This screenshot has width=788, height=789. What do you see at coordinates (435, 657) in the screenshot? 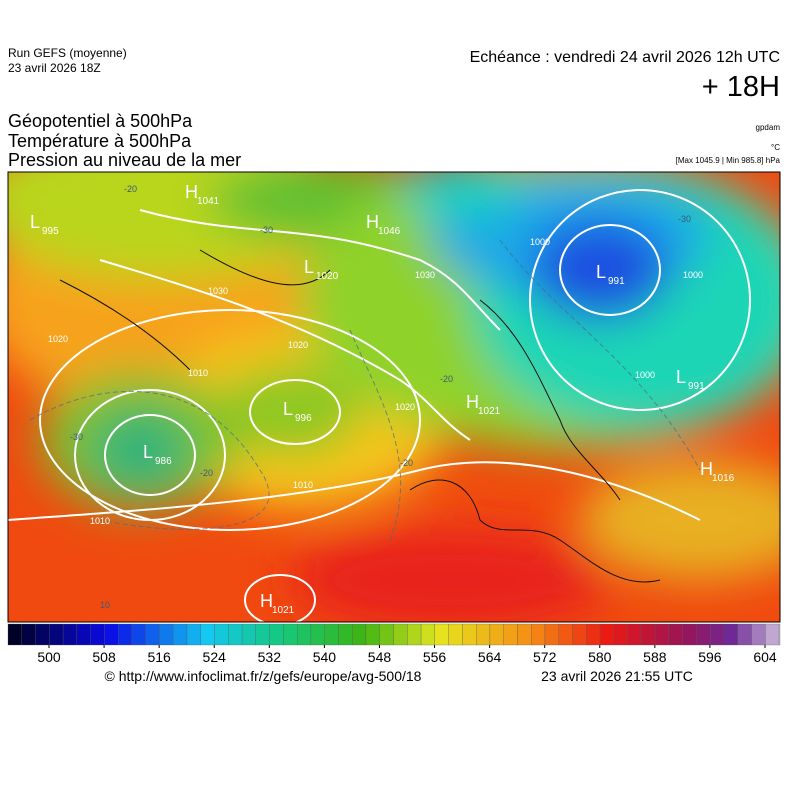
I see `colorbar-tick-label: 556` at bounding box center [435, 657].